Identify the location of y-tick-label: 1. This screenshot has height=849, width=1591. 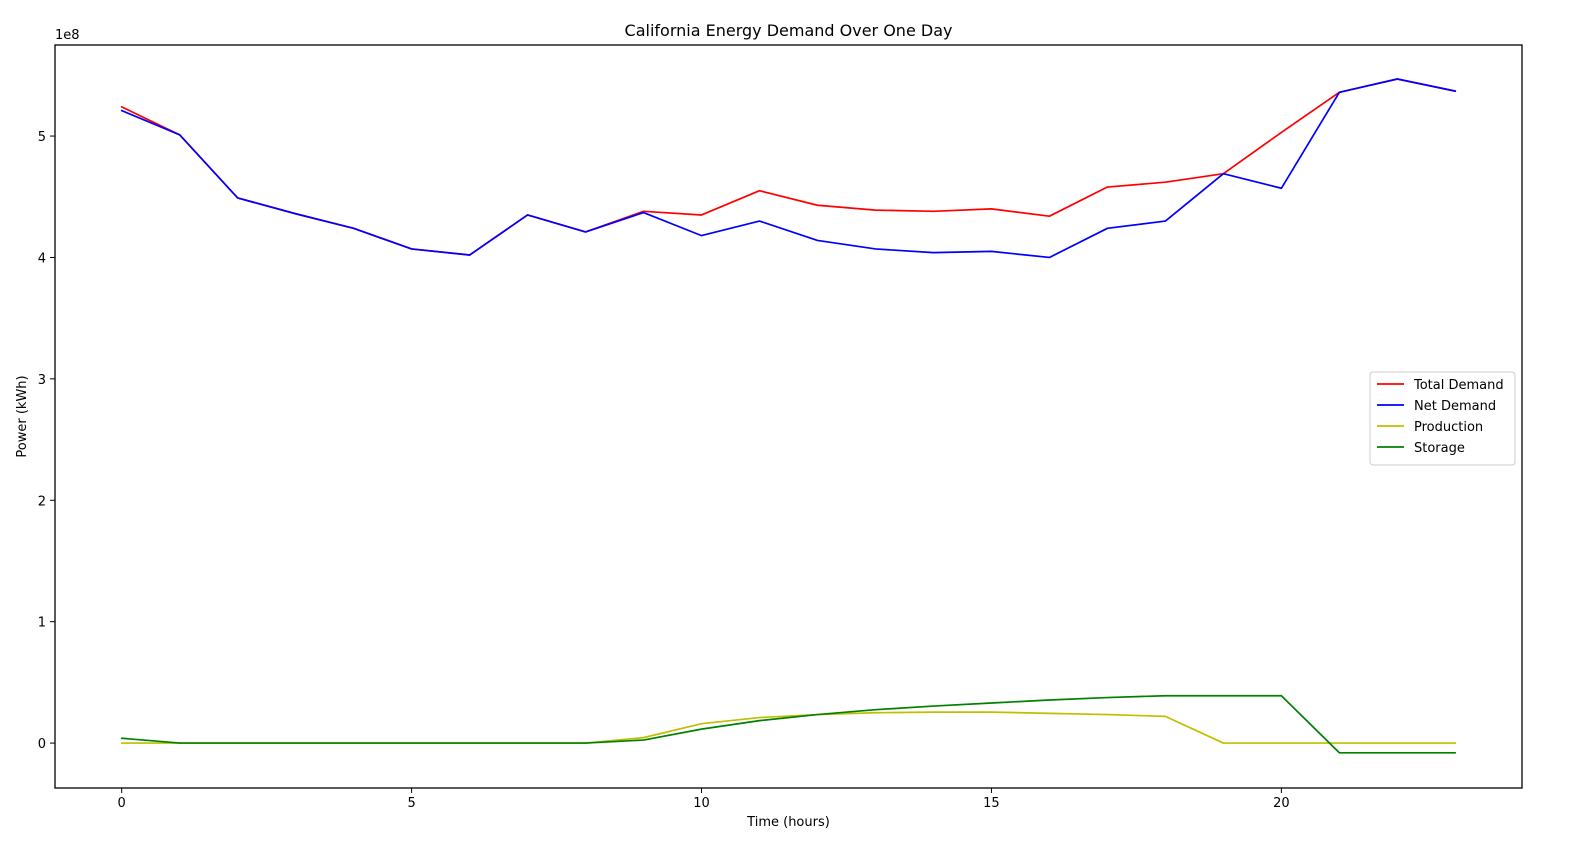
(42, 623).